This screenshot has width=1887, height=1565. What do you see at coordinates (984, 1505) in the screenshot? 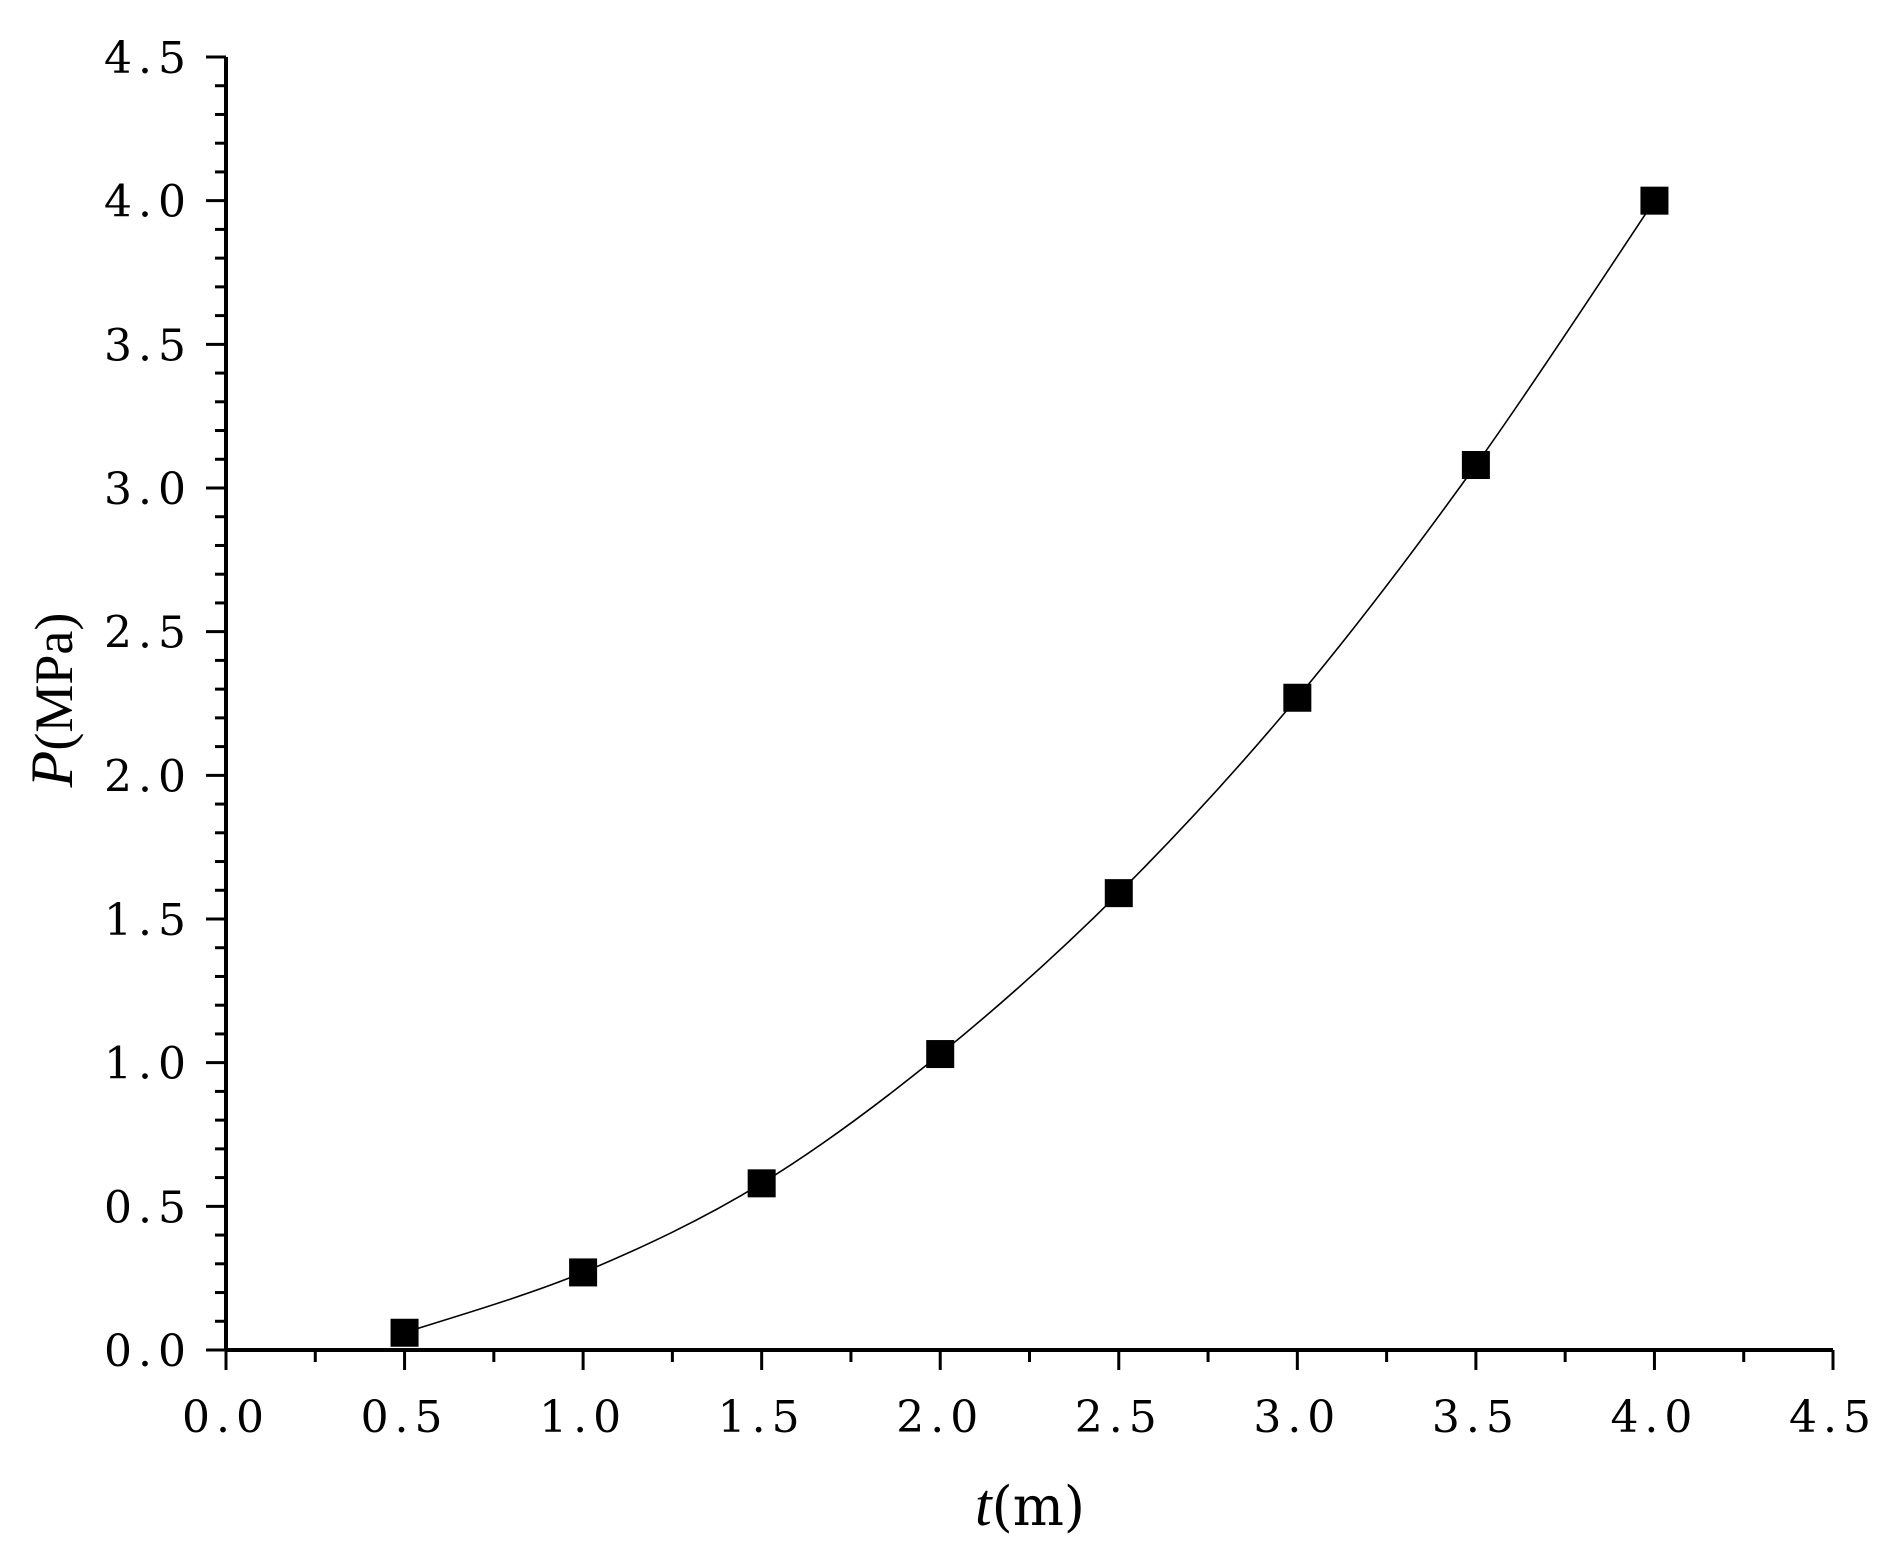
I see `x-axis-var: t` at bounding box center [984, 1505].